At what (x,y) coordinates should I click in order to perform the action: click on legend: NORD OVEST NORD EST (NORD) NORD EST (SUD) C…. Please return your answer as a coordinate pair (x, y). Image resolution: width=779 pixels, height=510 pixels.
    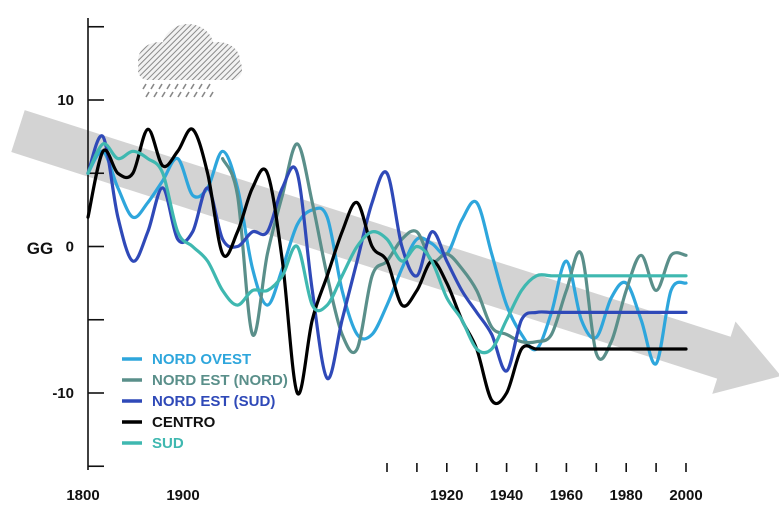
    Looking at the image, I should click on (205, 401).